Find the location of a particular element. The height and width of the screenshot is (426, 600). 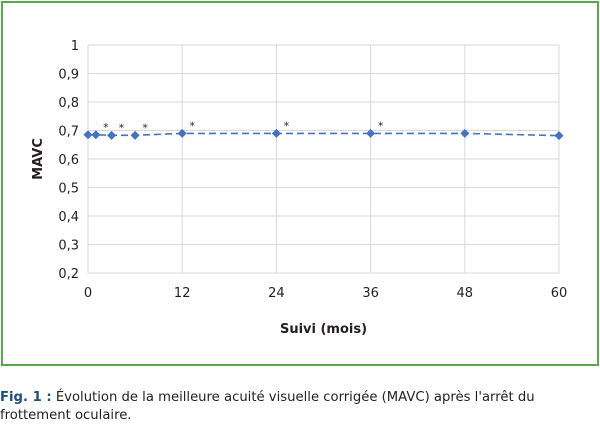

y-tick-label: 0,9 is located at coordinates (68, 75).